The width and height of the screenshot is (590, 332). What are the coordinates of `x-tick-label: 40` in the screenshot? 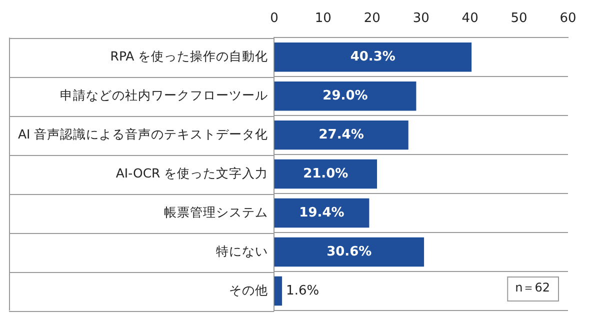 It's located at (470, 18).